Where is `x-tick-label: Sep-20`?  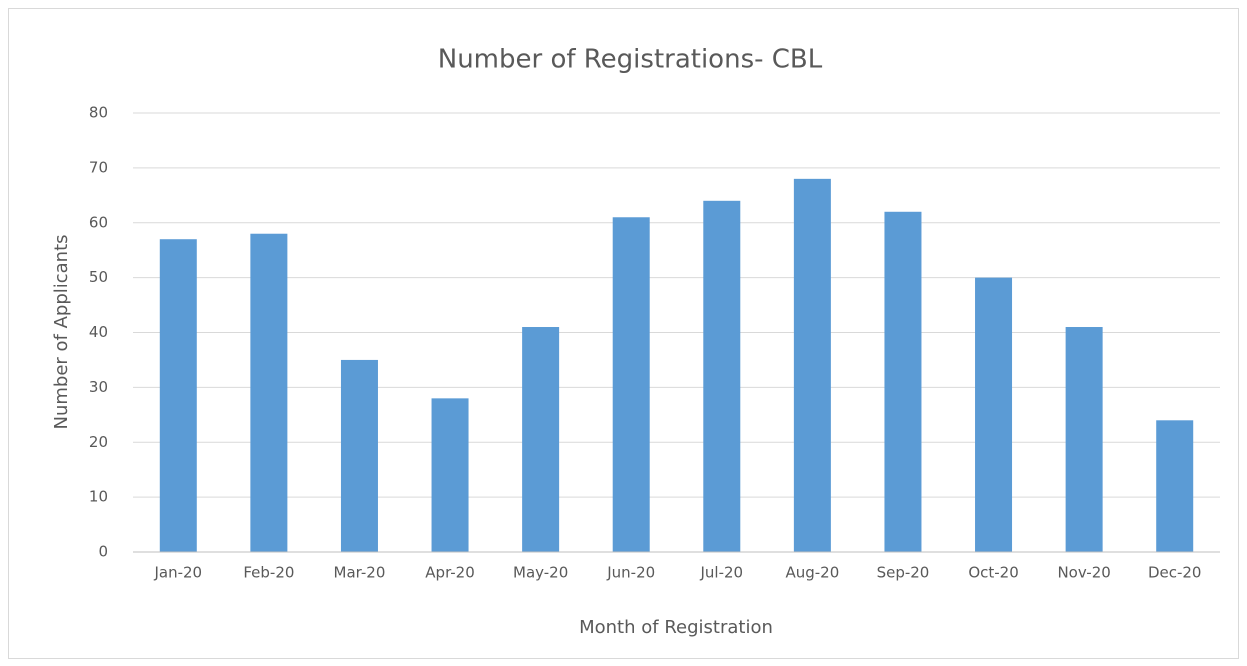 x-tick-label: Sep-20 is located at coordinates (903, 573).